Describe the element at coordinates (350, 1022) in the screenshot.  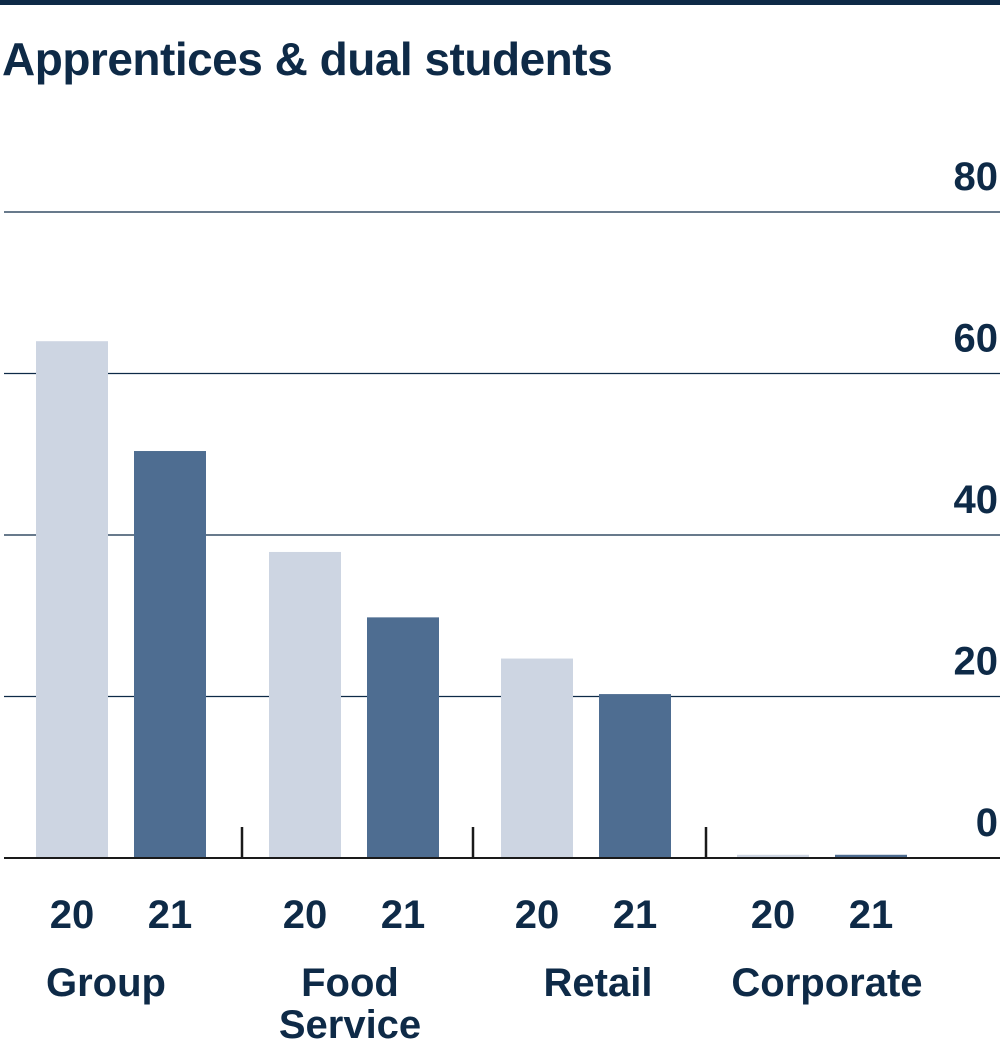
I see `group-label-2-line2: Service` at that location.